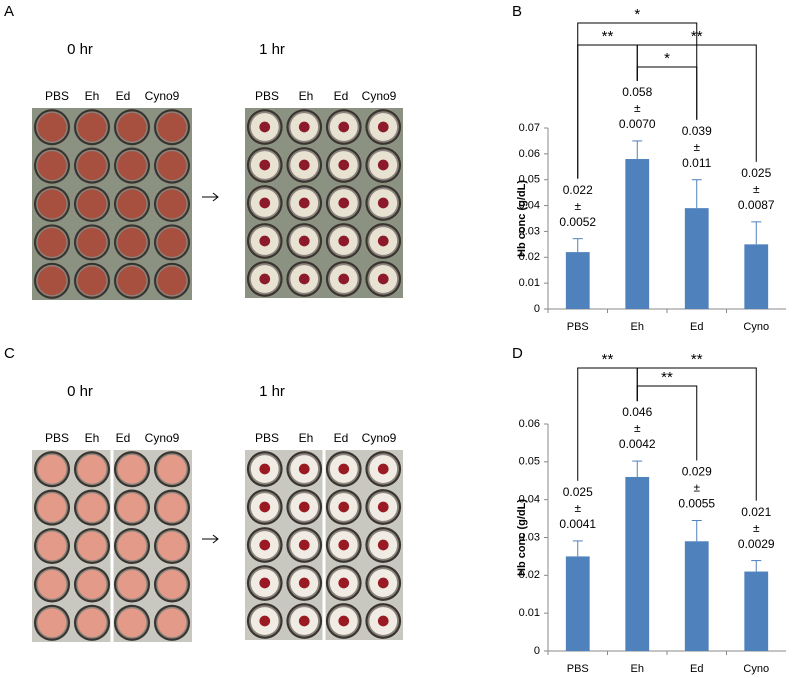 This screenshot has width=800, height=678. What do you see at coordinates (637, 327) in the screenshot?
I see `x-tick-label: Eh` at bounding box center [637, 327].